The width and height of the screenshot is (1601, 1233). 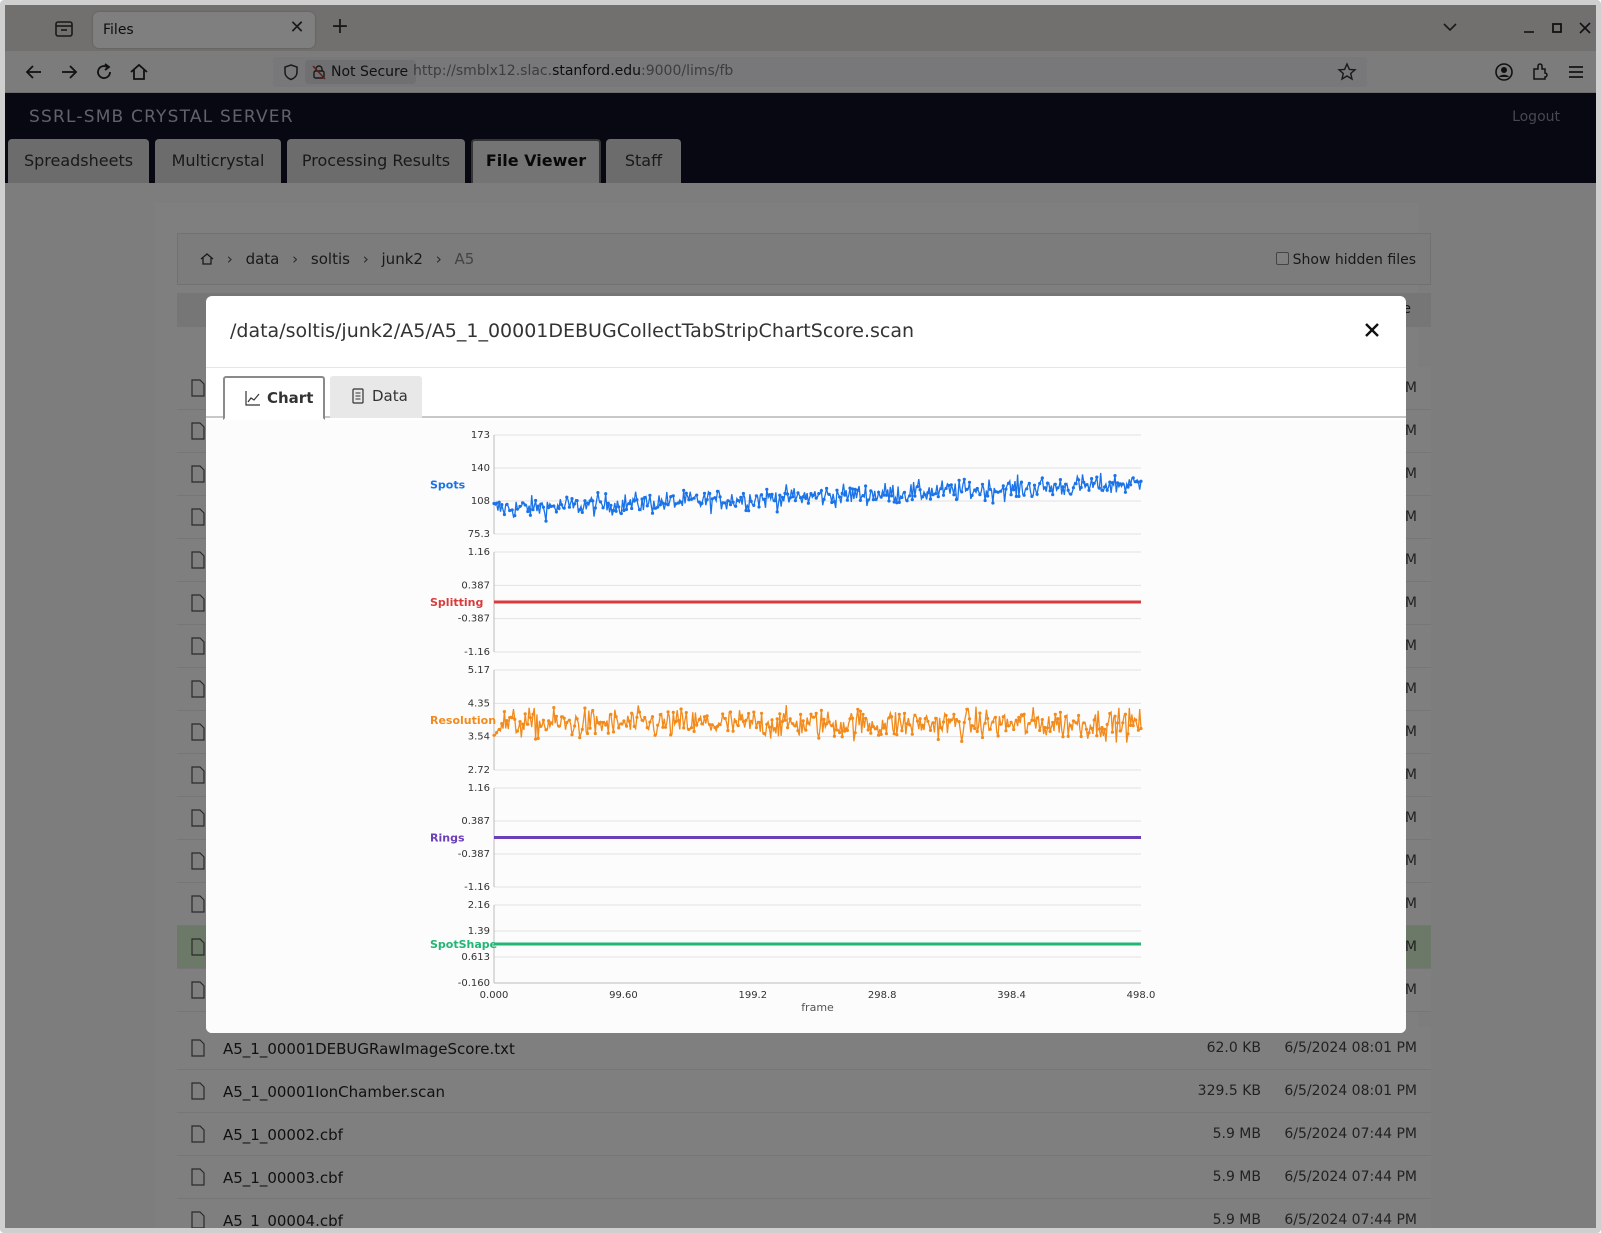 What do you see at coordinates (479, 737) in the screenshot?
I see `y-tick-label: 3.54` at bounding box center [479, 737].